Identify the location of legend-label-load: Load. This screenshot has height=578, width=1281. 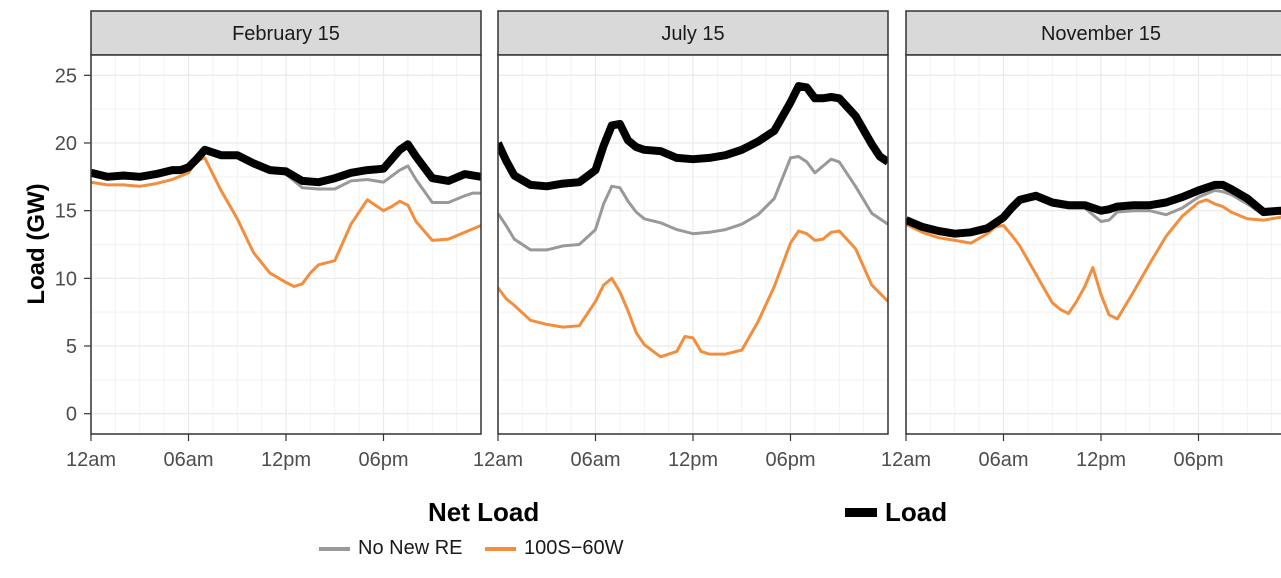
(916, 512).